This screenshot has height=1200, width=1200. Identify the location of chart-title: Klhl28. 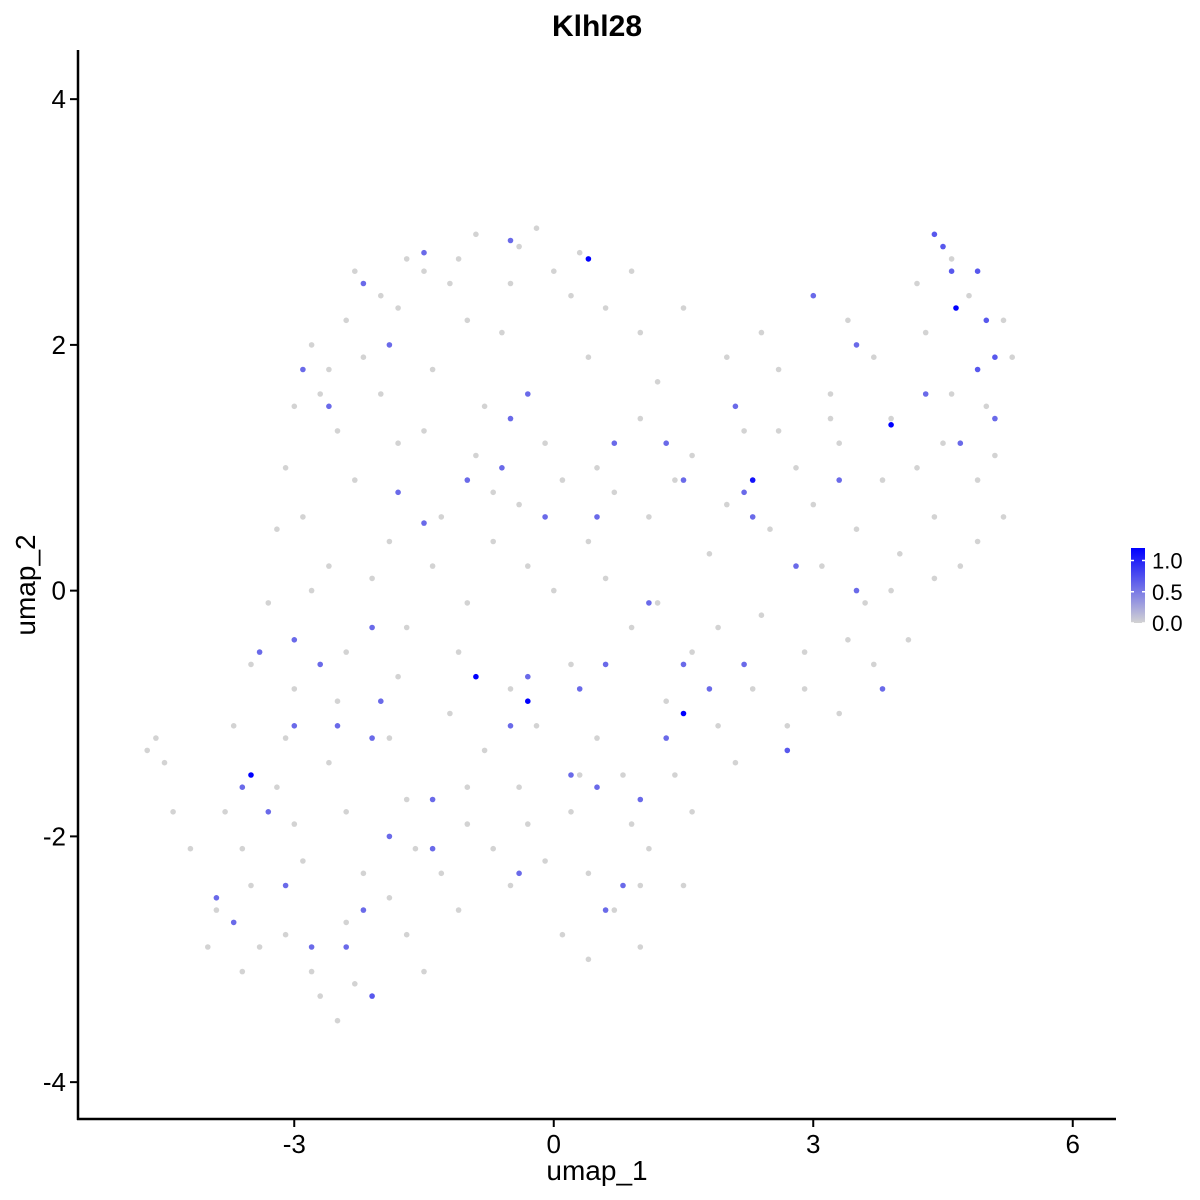
(597, 26).